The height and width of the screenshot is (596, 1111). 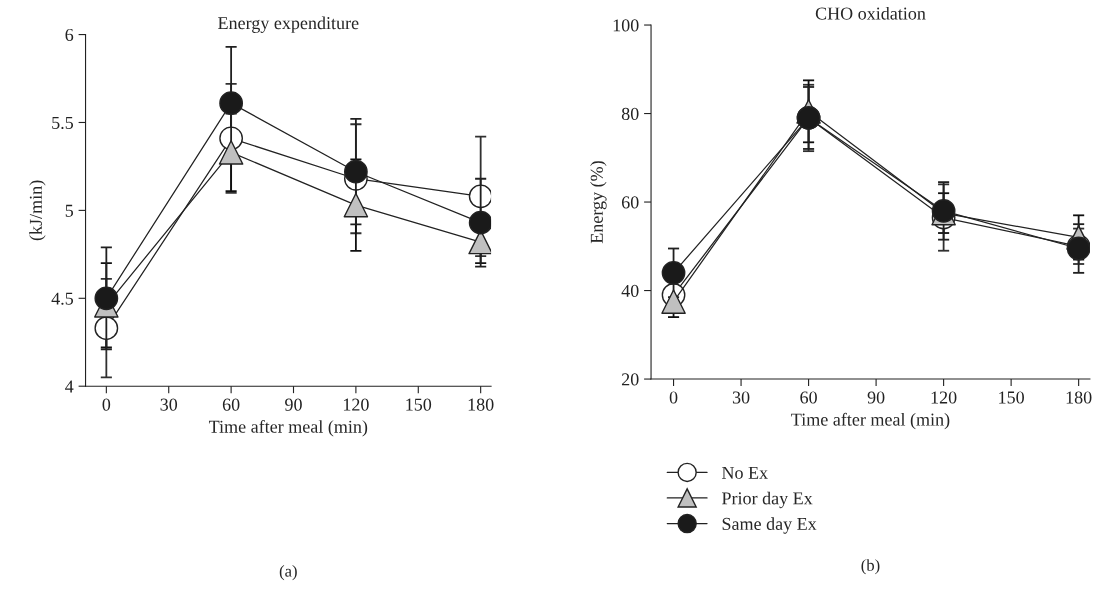 I want to click on y-tick-label: 100, so click(x=626, y=25).